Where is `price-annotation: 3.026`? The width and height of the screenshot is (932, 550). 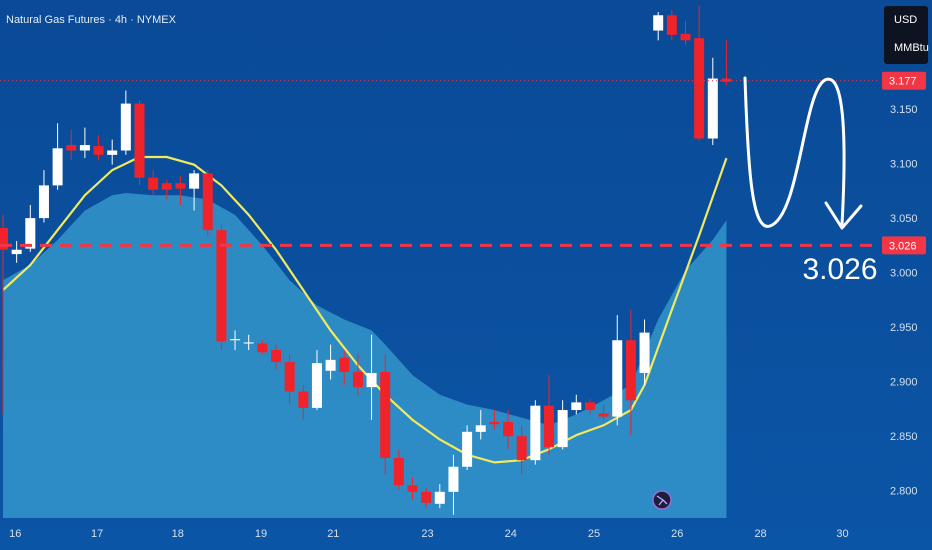
price-annotation: 3.026 is located at coordinates (839, 269).